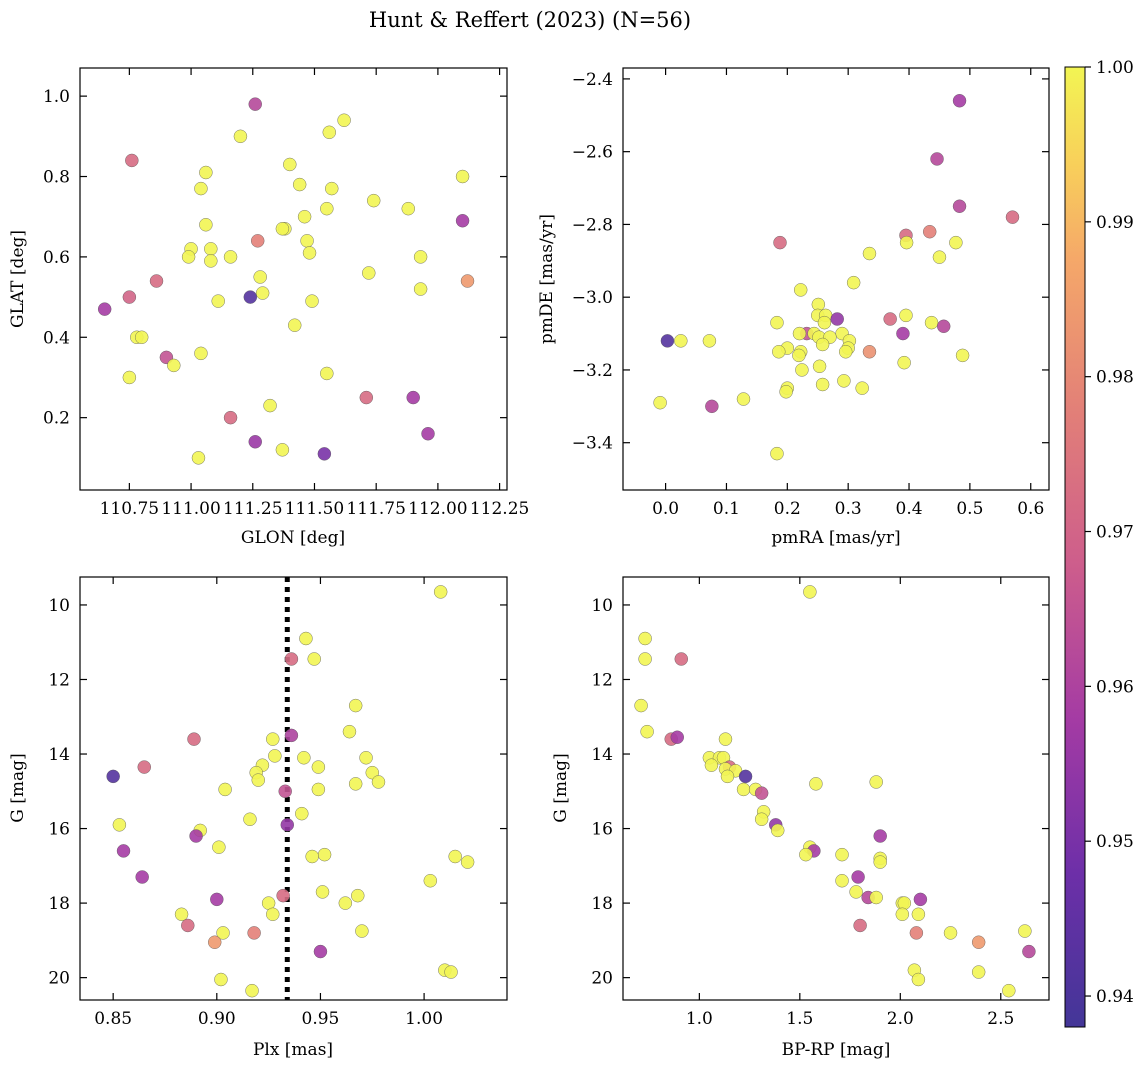 This screenshot has width=1148, height=1067. I want to click on figure-title: Hunt & Reffert (2023) (N=56), so click(530, 20).